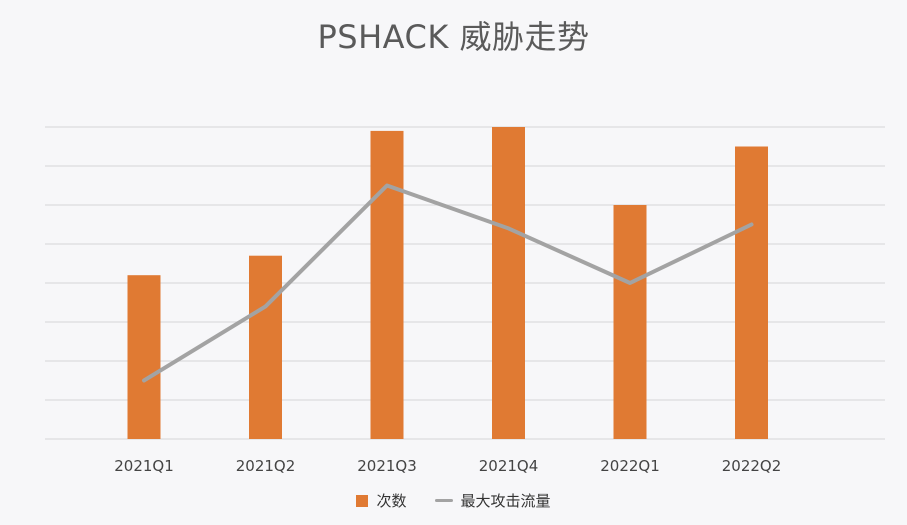  What do you see at coordinates (362, 500) in the screenshot?
I see `legend-swatch-bar` at bounding box center [362, 500].